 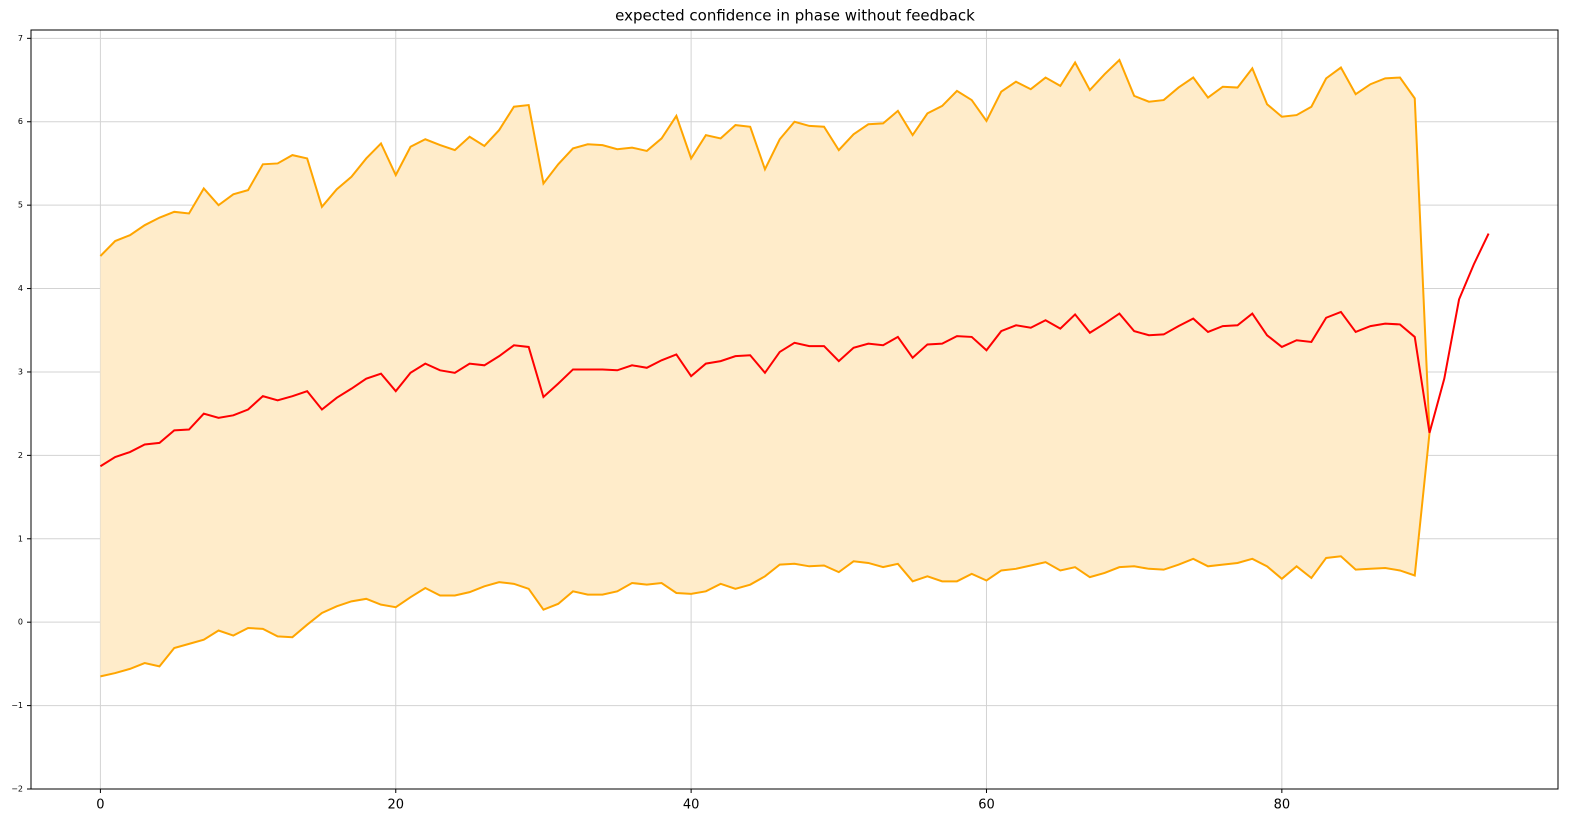 I want to click on x-tick-label: 40, so click(x=691, y=805).